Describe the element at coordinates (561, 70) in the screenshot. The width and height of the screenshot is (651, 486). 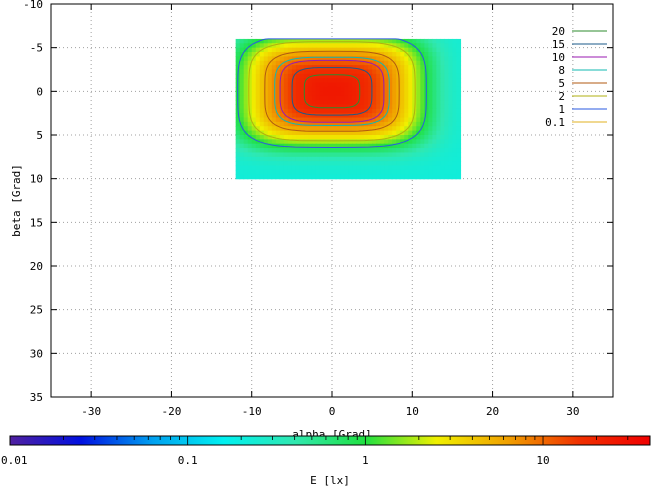
I see `legend-label: 8` at that location.